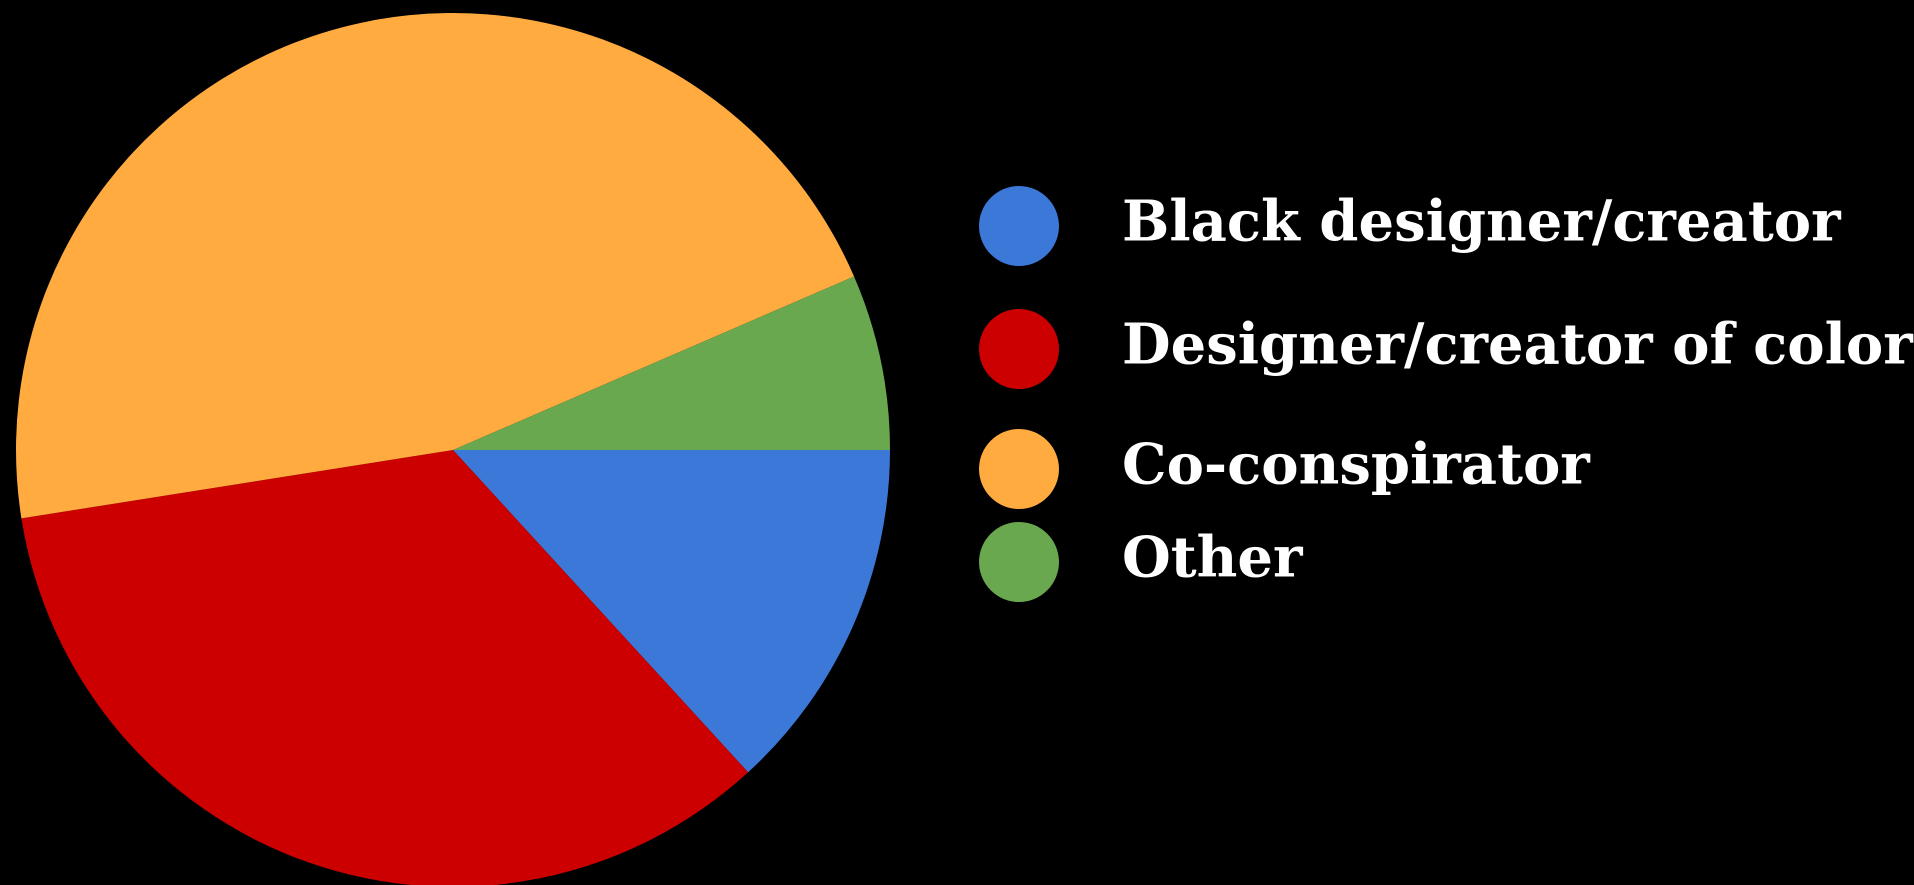 Image resolution: width=1914 pixels, height=885 pixels. I want to click on legend-label: Other, so click(1213, 558).